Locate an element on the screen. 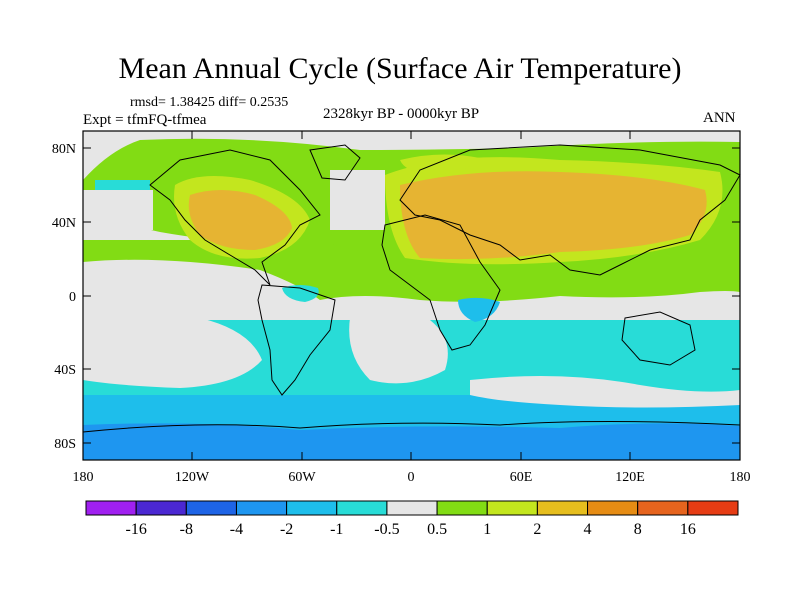 The width and height of the screenshot is (800, 600). colorbar-label: -4 is located at coordinates (236, 529).